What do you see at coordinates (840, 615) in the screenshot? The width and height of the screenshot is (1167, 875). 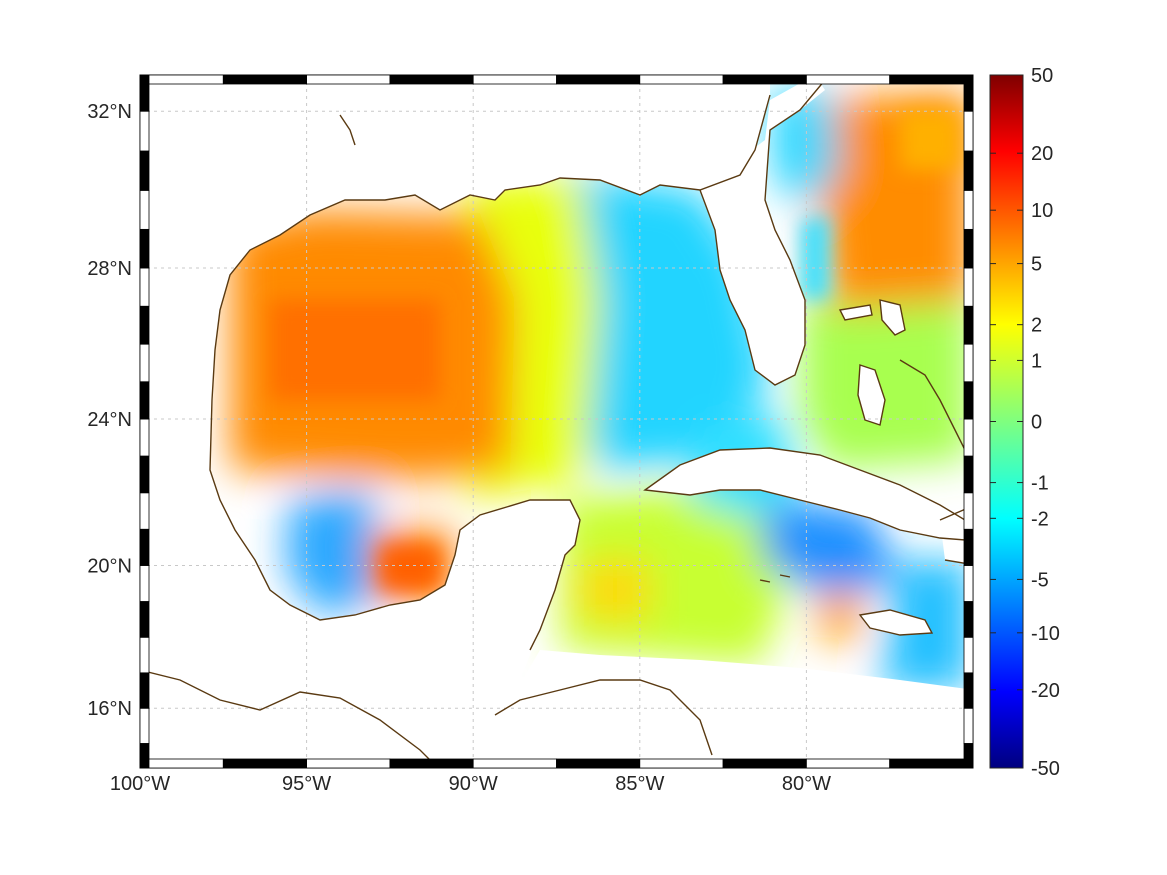 I see `field-region-jamaica-channel` at bounding box center [840, 615].